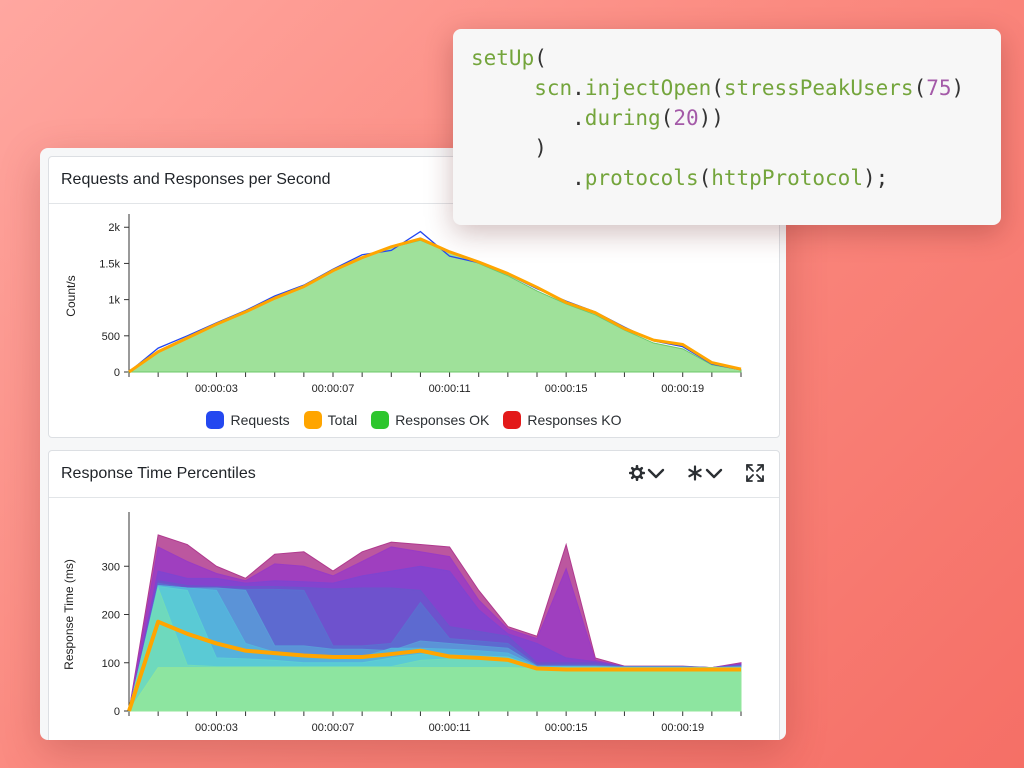  I want to click on code-line: ), so click(509, 148).